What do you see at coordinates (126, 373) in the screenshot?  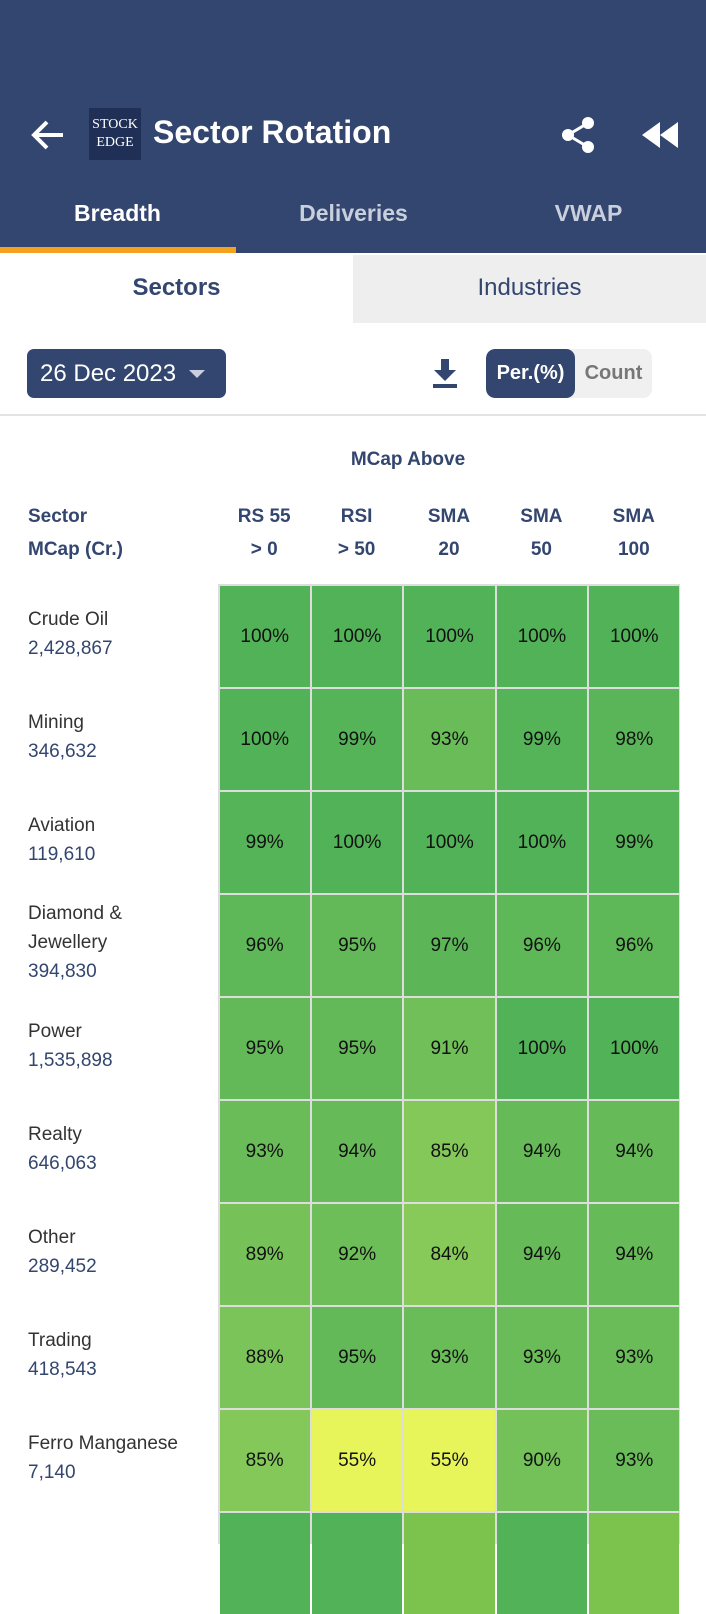 I see `date-picker: 26 Dec 2023` at bounding box center [126, 373].